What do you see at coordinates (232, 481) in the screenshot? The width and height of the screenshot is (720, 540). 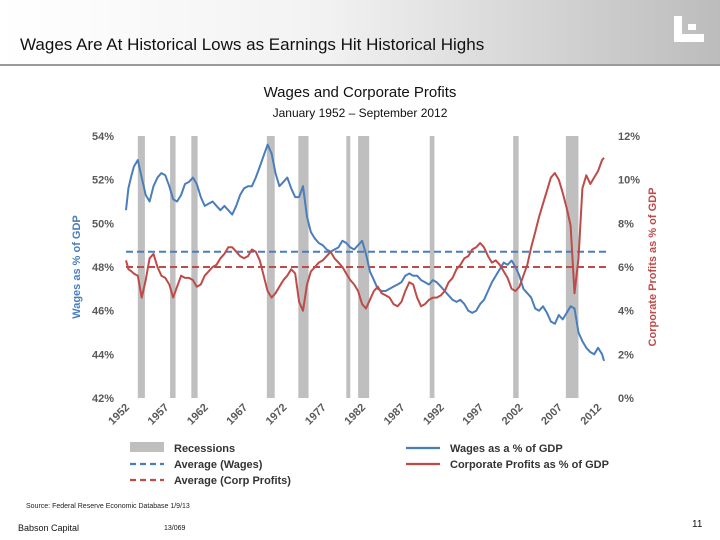 I see `legend-label: Average (Corp Profits)` at bounding box center [232, 481].